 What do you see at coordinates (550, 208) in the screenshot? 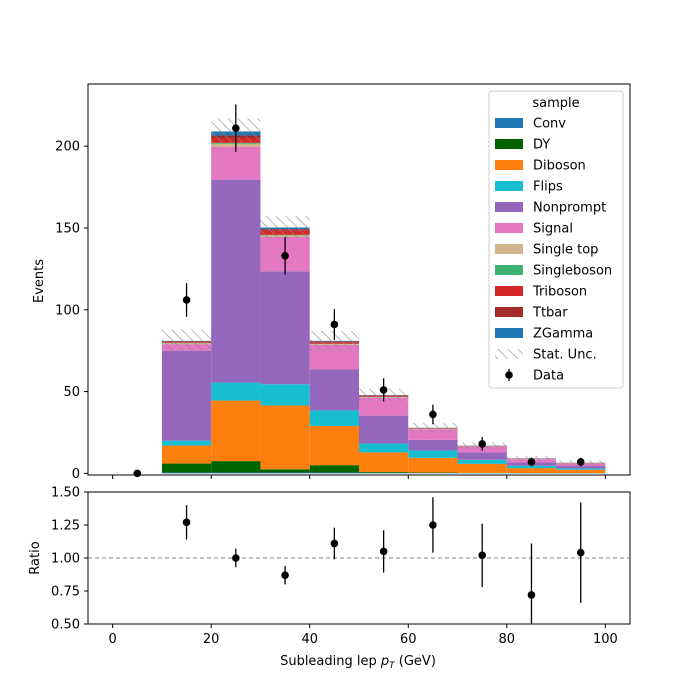
I see `legend-item: Nonprompt` at bounding box center [550, 208].